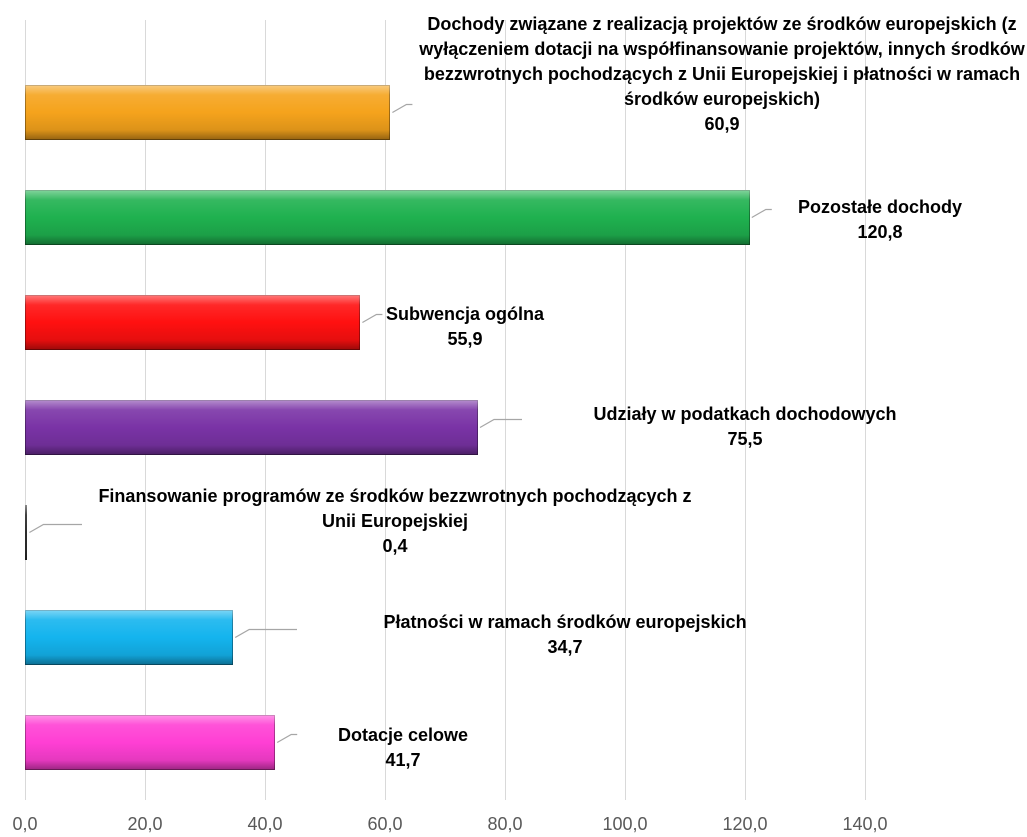 The height and width of the screenshot is (837, 1027). I want to click on x-tick-label: 100,0, so click(625, 824).